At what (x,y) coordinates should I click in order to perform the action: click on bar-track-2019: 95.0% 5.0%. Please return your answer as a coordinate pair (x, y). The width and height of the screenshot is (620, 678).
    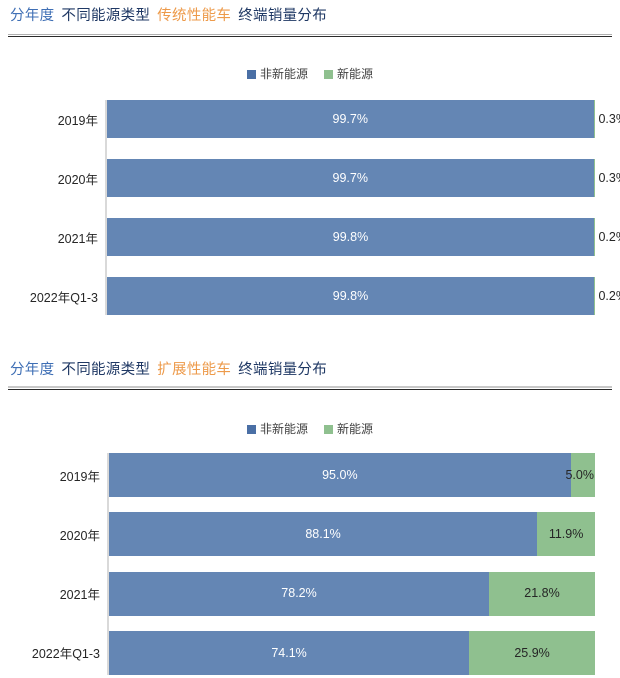
    Looking at the image, I should click on (352, 475).